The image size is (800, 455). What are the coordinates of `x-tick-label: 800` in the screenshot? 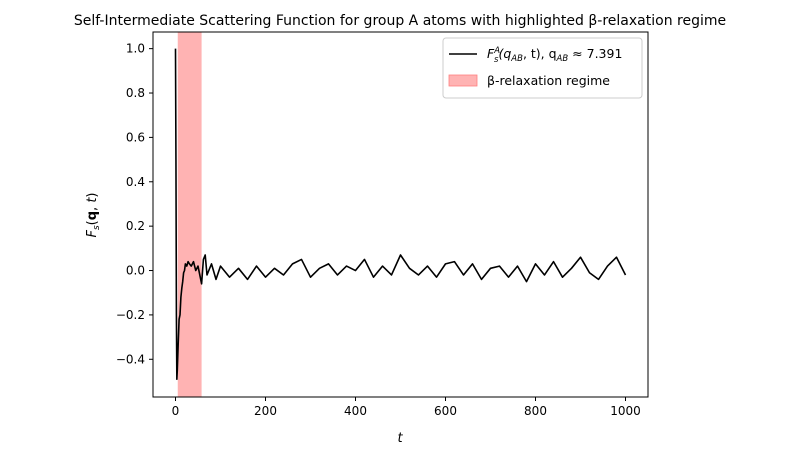 It's located at (535, 411).